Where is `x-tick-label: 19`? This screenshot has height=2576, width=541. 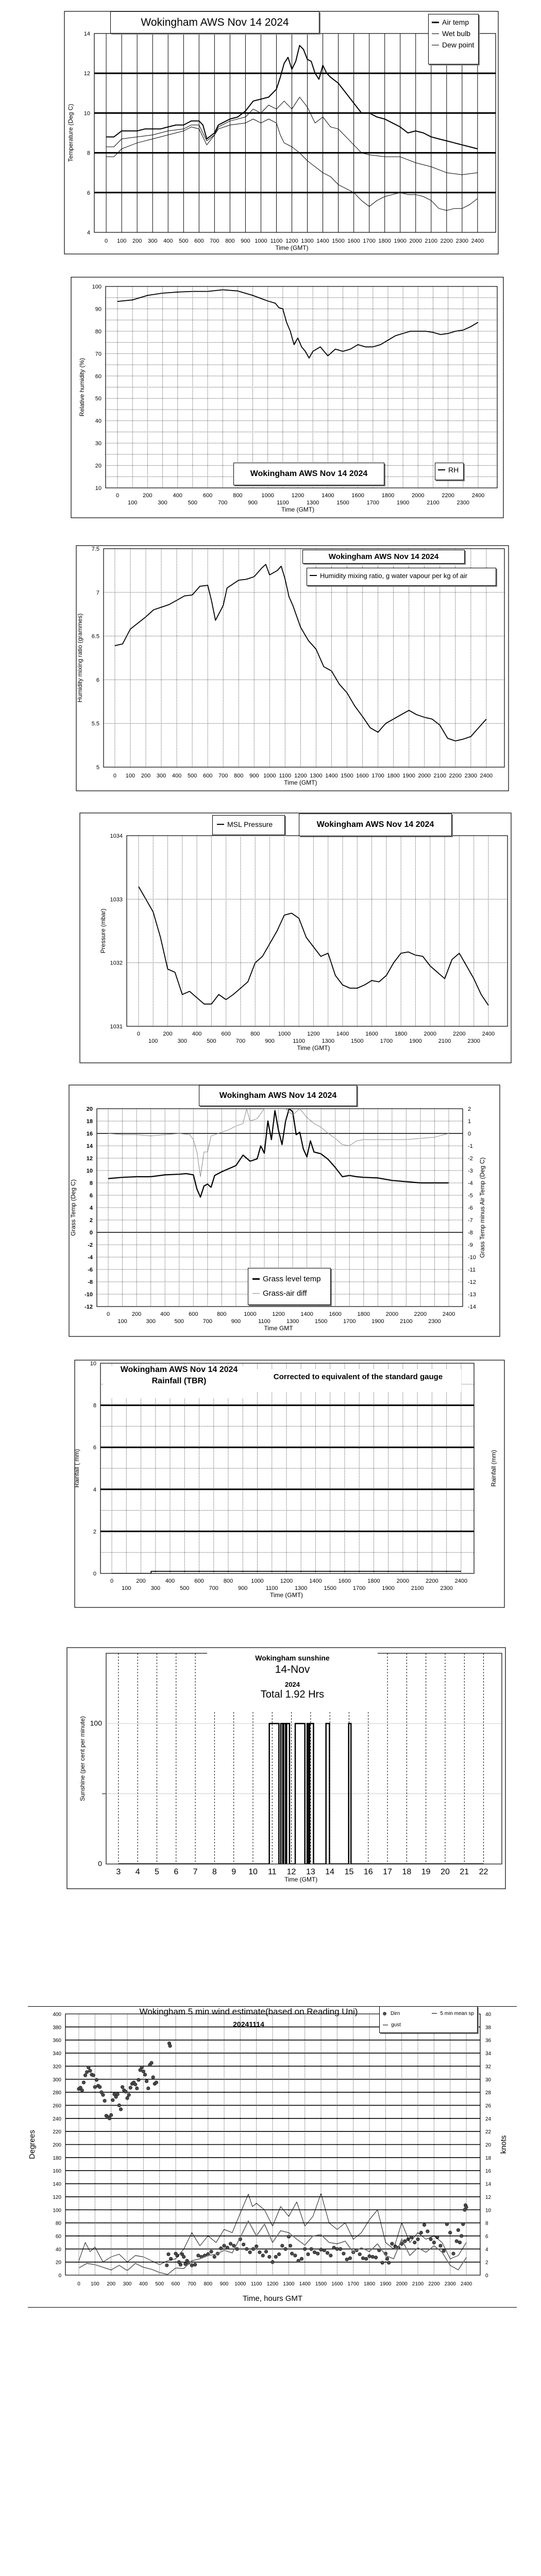
x-tick-label: 19 is located at coordinates (426, 1872).